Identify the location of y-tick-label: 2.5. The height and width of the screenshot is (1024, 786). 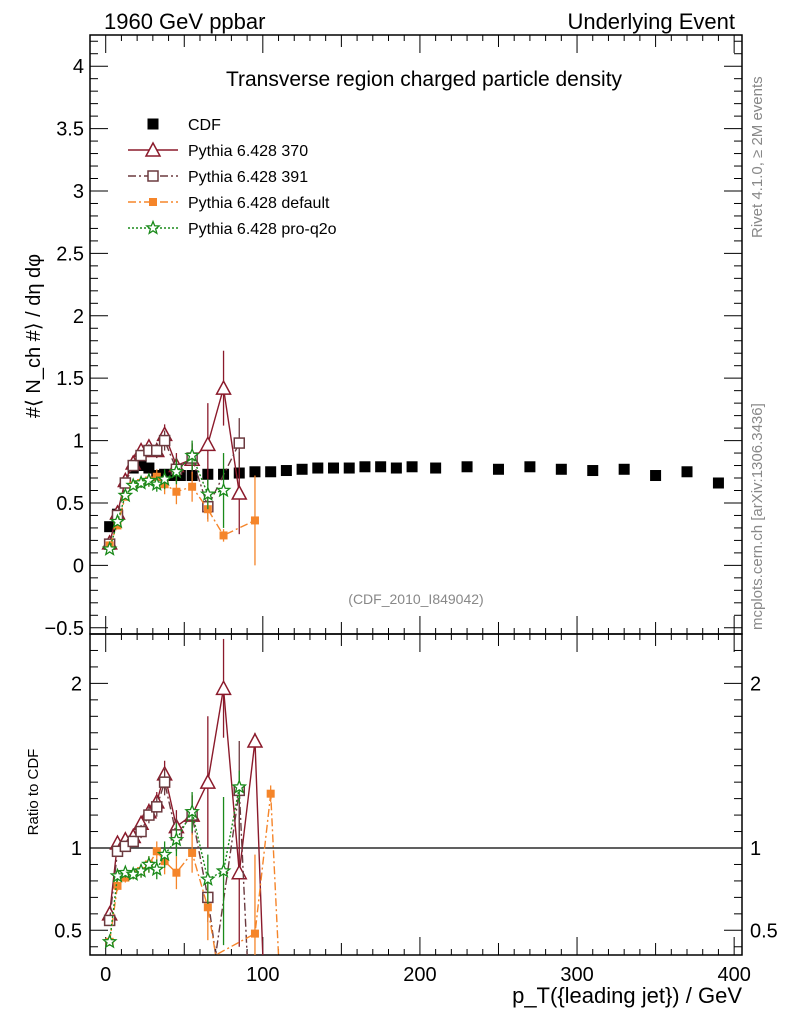
(70, 254).